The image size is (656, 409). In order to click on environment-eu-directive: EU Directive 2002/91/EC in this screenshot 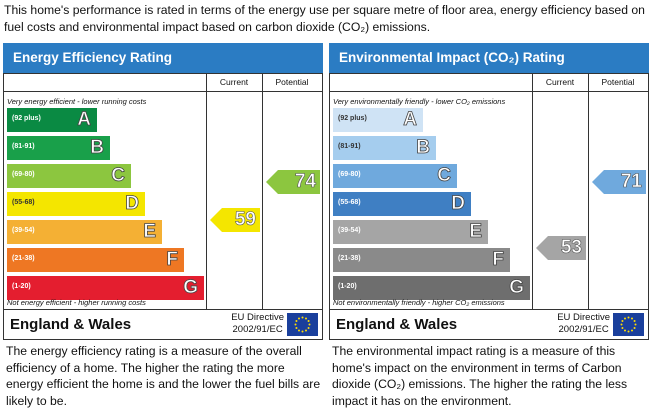, I will do `click(583, 324)`.